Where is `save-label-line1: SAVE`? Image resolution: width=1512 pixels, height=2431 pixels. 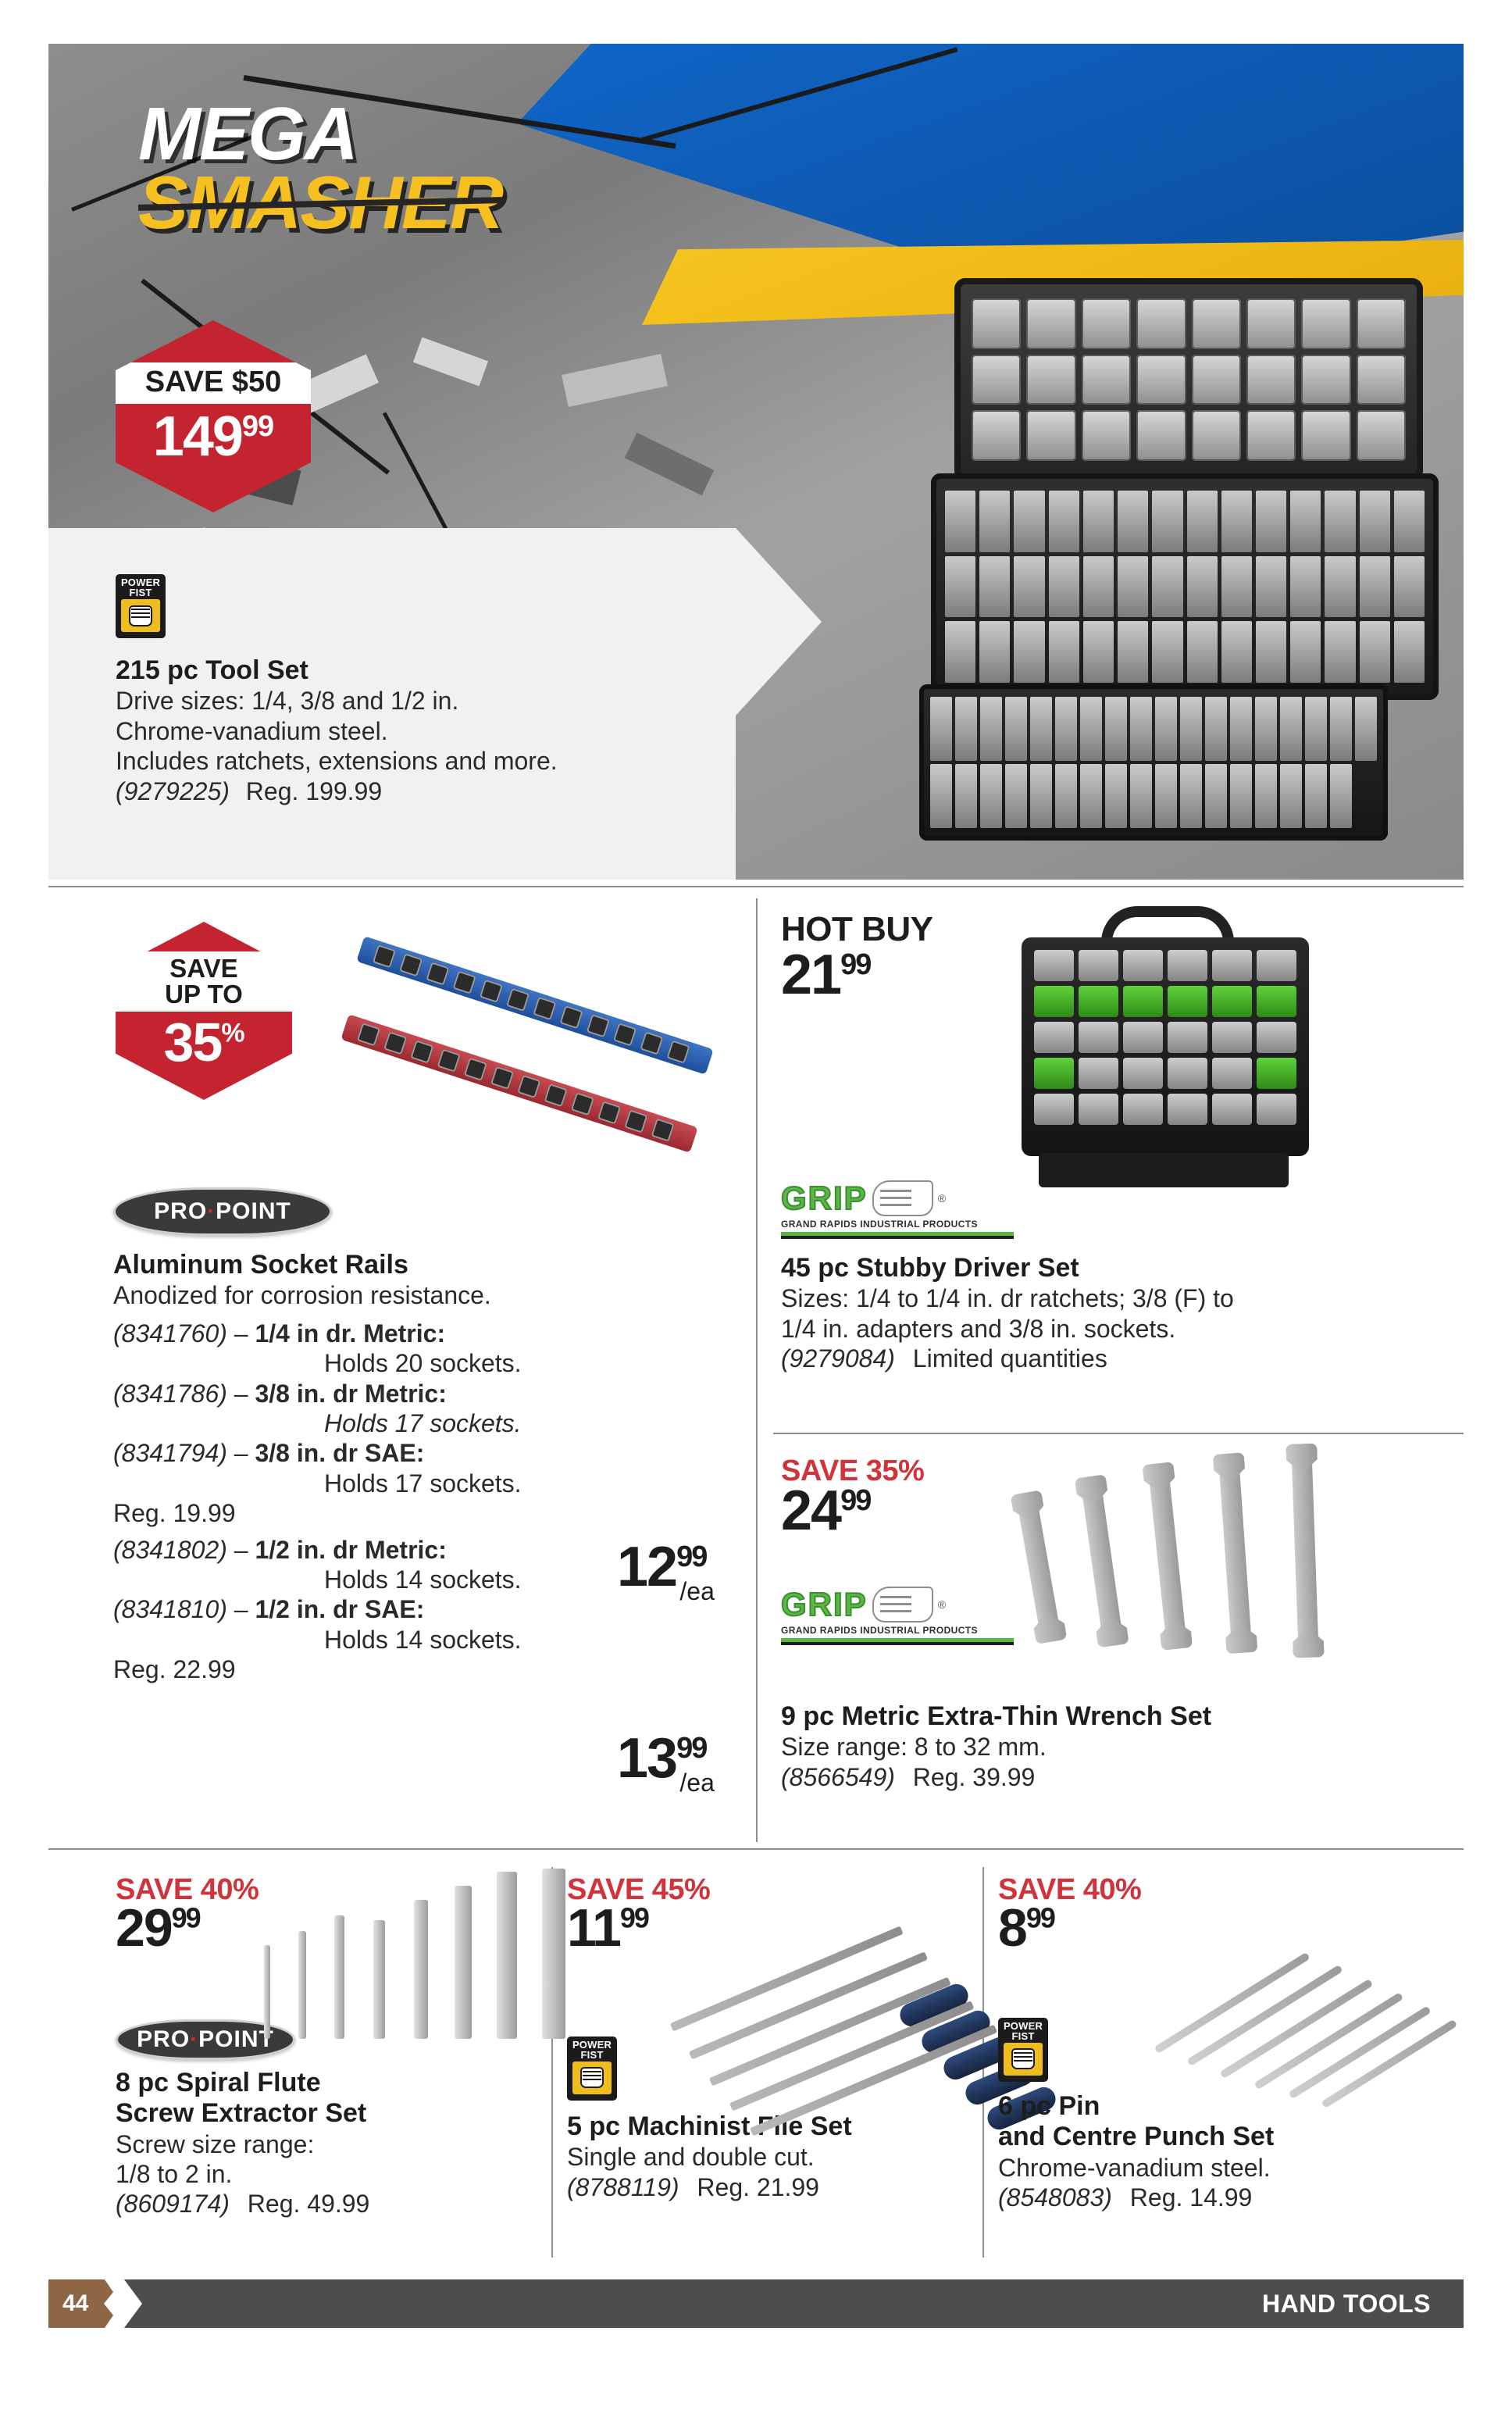 save-label-line1: SAVE is located at coordinates (203, 969).